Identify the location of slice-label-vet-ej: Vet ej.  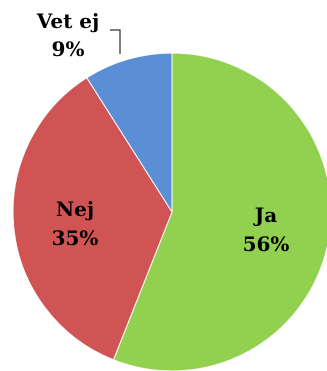
(68, 21).